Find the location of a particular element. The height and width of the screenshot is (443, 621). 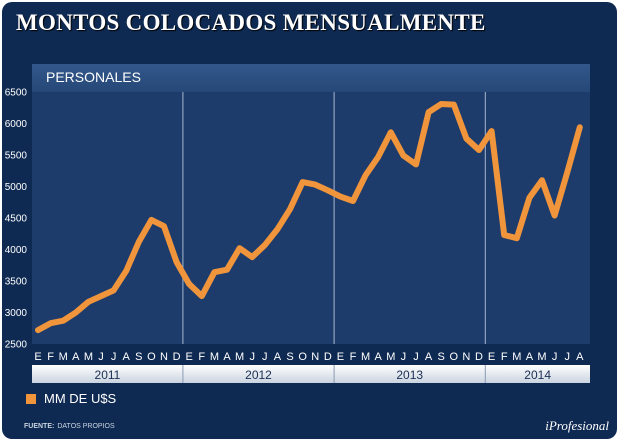

legend-swatch is located at coordinates (31, 399).